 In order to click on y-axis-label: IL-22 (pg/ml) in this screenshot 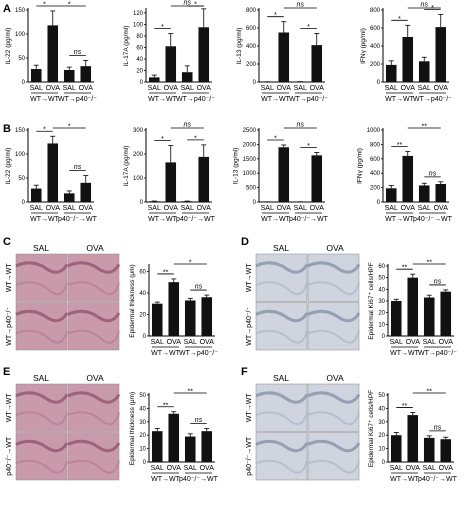, I will do `click(8, 166)`.